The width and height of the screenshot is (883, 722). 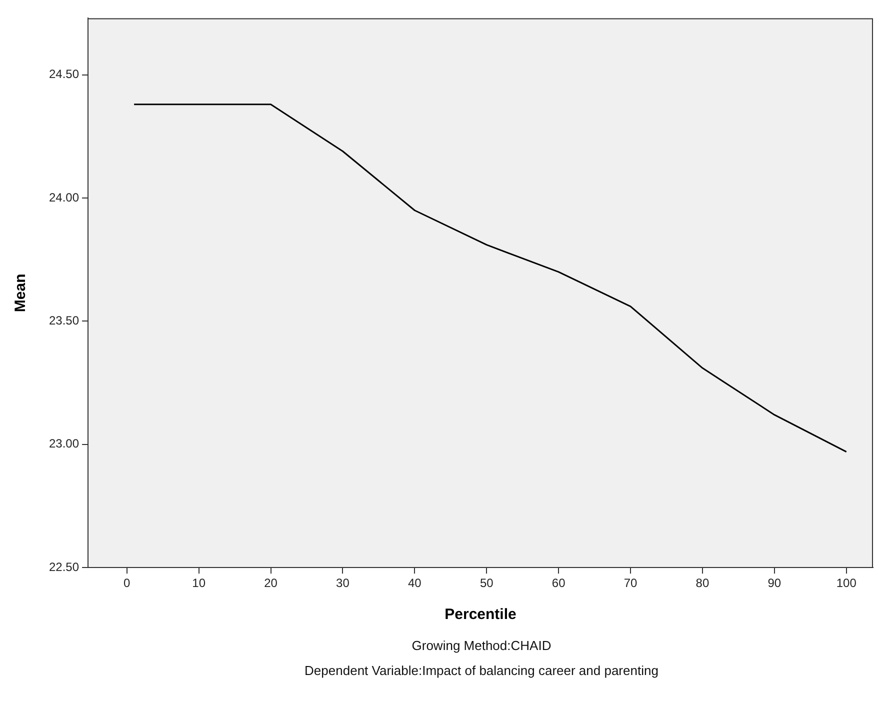 I want to click on y-tick-label: 24.00, so click(x=64, y=197).